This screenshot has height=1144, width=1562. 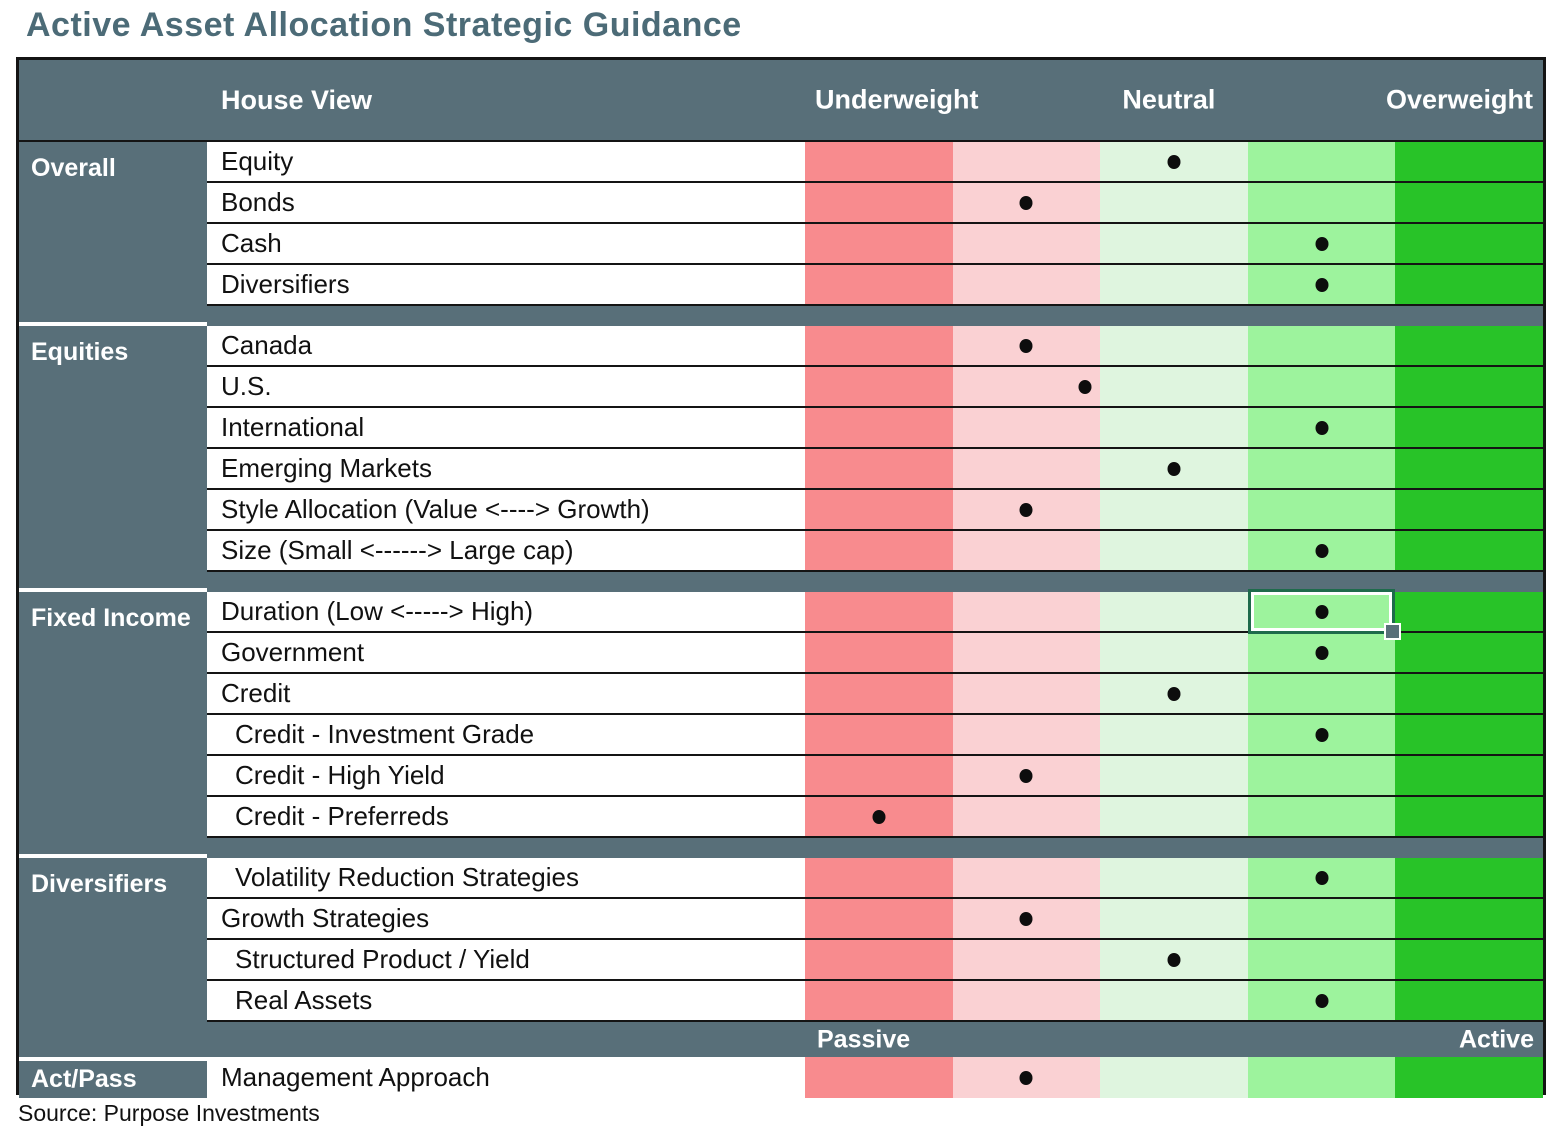 I want to click on category-cell-act-pass: Act/Pass, so click(x=113, y=1077).